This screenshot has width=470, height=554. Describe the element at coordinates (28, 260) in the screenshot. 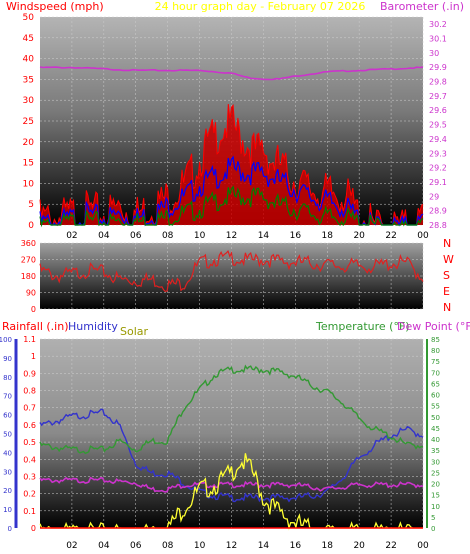

I see `dir-y-tick: 270` at that location.